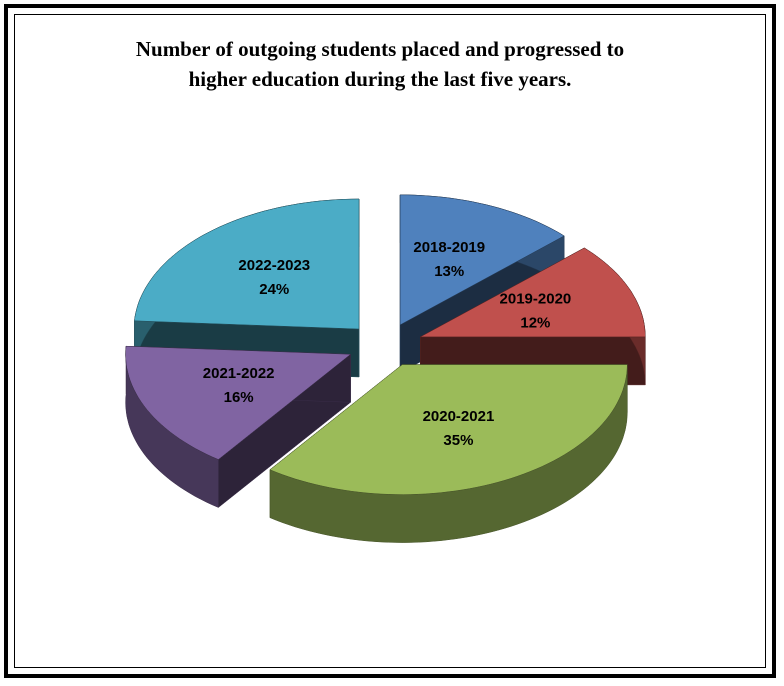 The height and width of the screenshot is (686, 784). What do you see at coordinates (239, 373) in the screenshot?
I see `category-label: 2021-2022` at bounding box center [239, 373].